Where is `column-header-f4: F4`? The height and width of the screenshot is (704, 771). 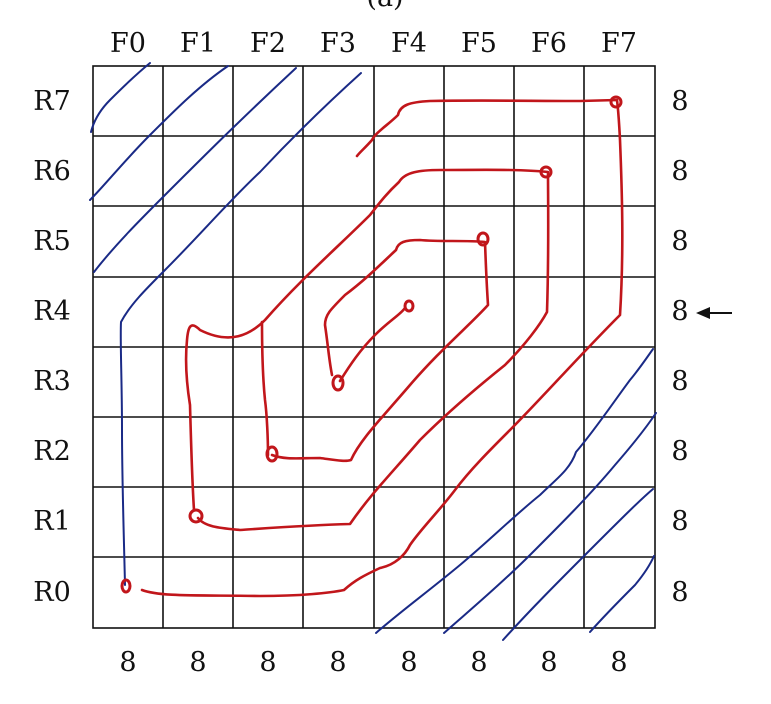
column-header-f4: F4 is located at coordinates (409, 43).